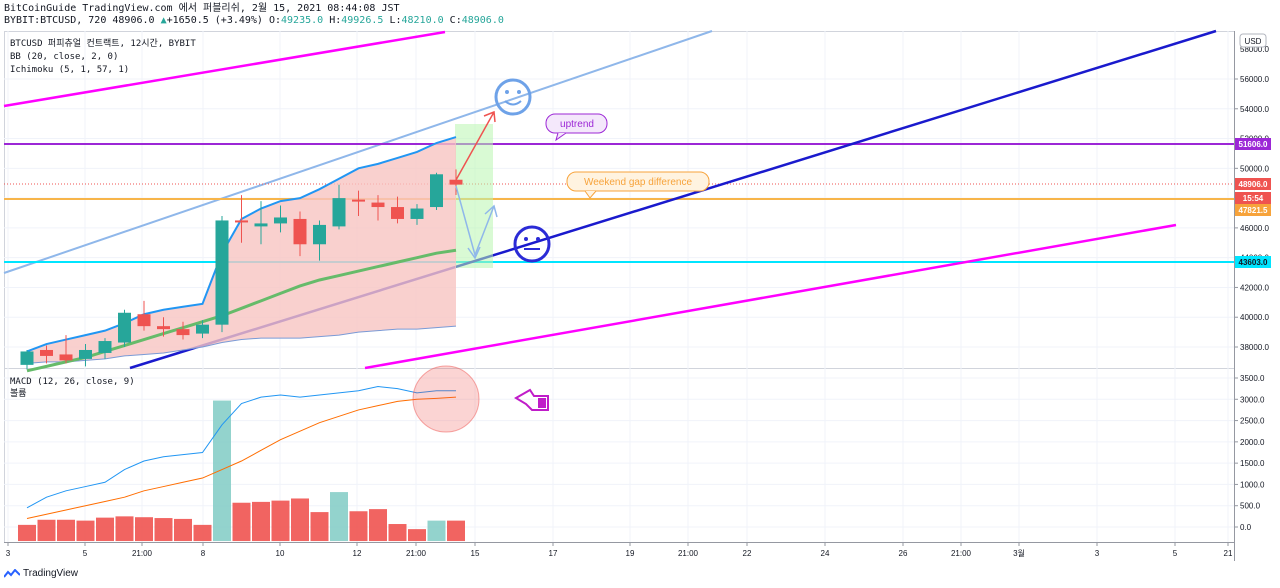 The width and height of the screenshot is (1280, 588). Describe the element at coordinates (302, 20) in the screenshot. I see `open-value: 49235.0` at that location.